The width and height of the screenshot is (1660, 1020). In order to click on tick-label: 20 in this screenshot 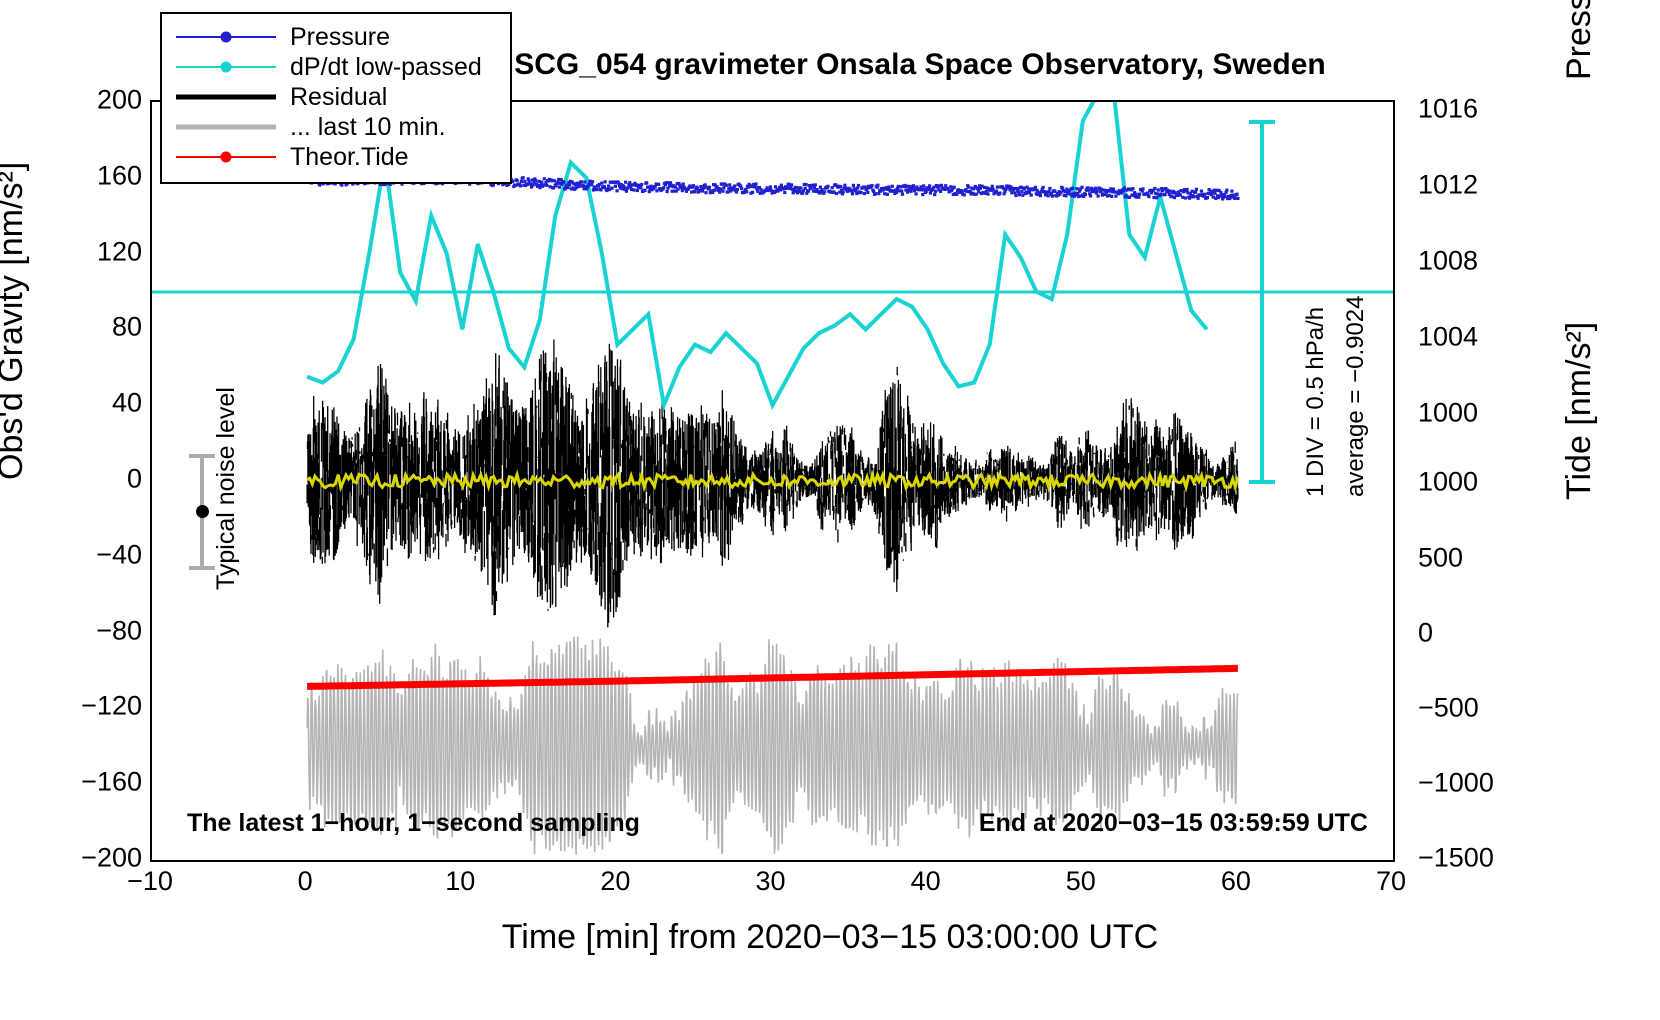, I will do `click(615, 881)`.